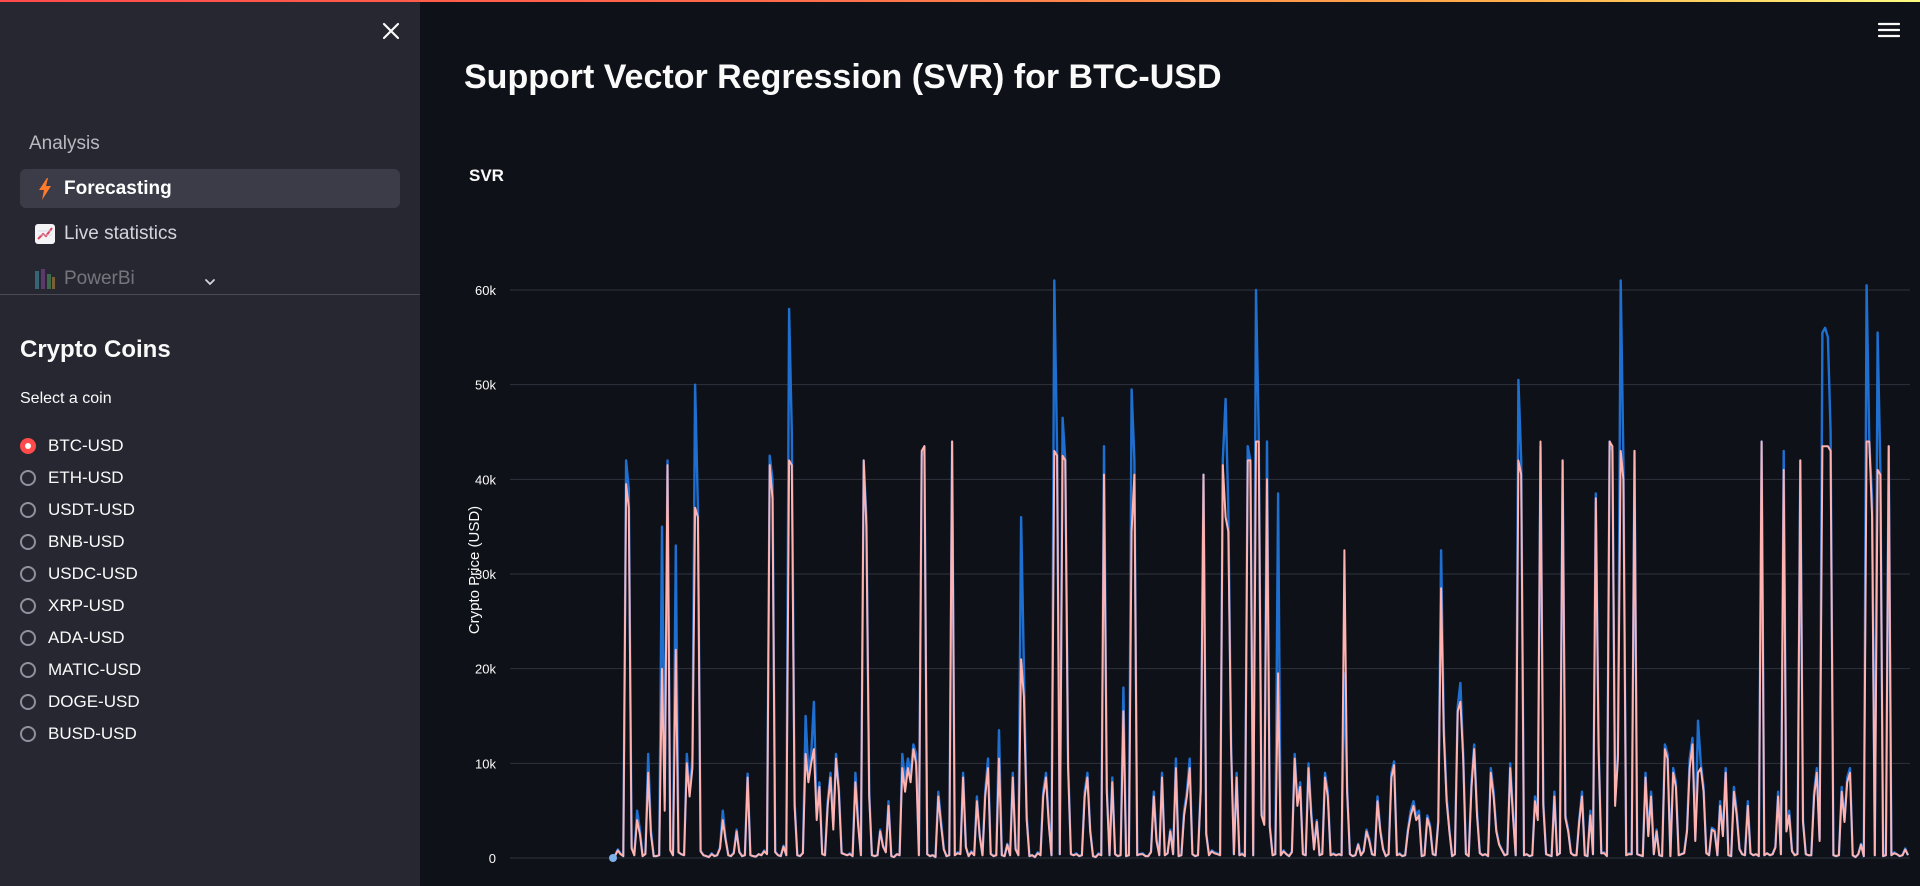 This screenshot has width=1920, height=886. What do you see at coordinates (86, 477) in the screenshot?
I see `coin-option-label: ETH-USD` at bounding box center [86, 477].